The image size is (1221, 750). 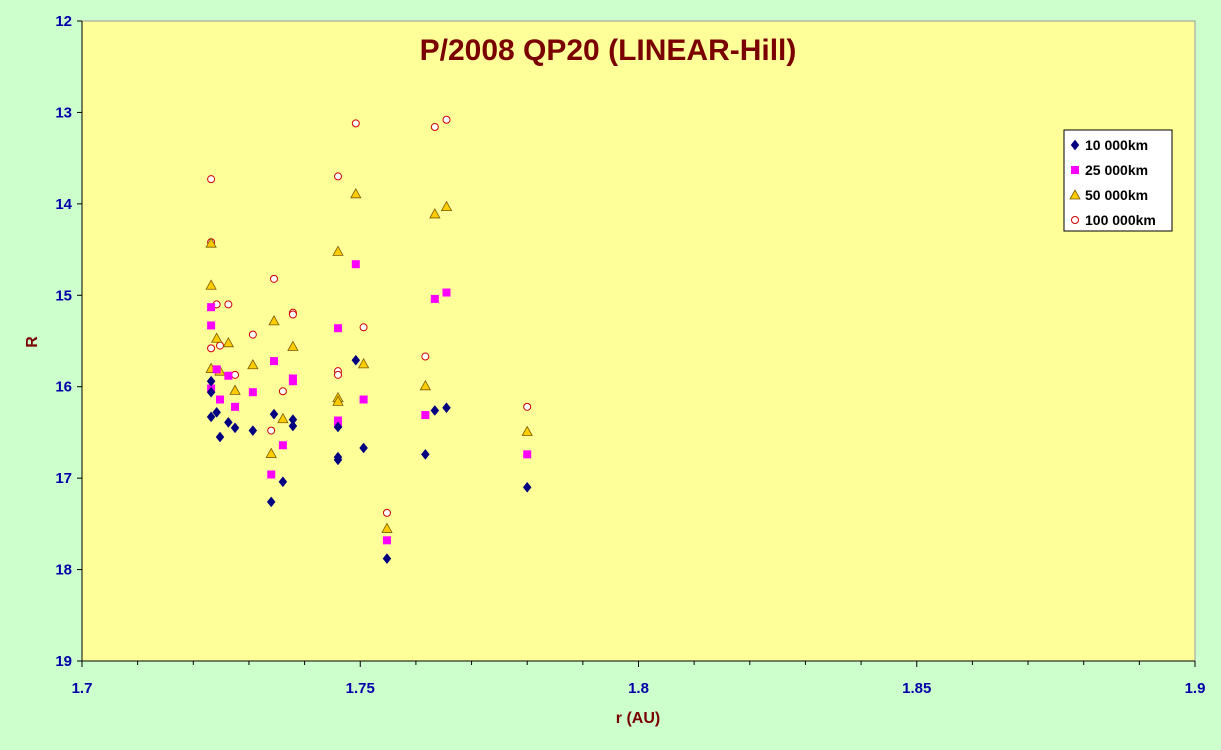 What do you see at coordinates (32, 342) in the screenshot?
I see `y-axis-label: R` at bounding box center [32, 342].